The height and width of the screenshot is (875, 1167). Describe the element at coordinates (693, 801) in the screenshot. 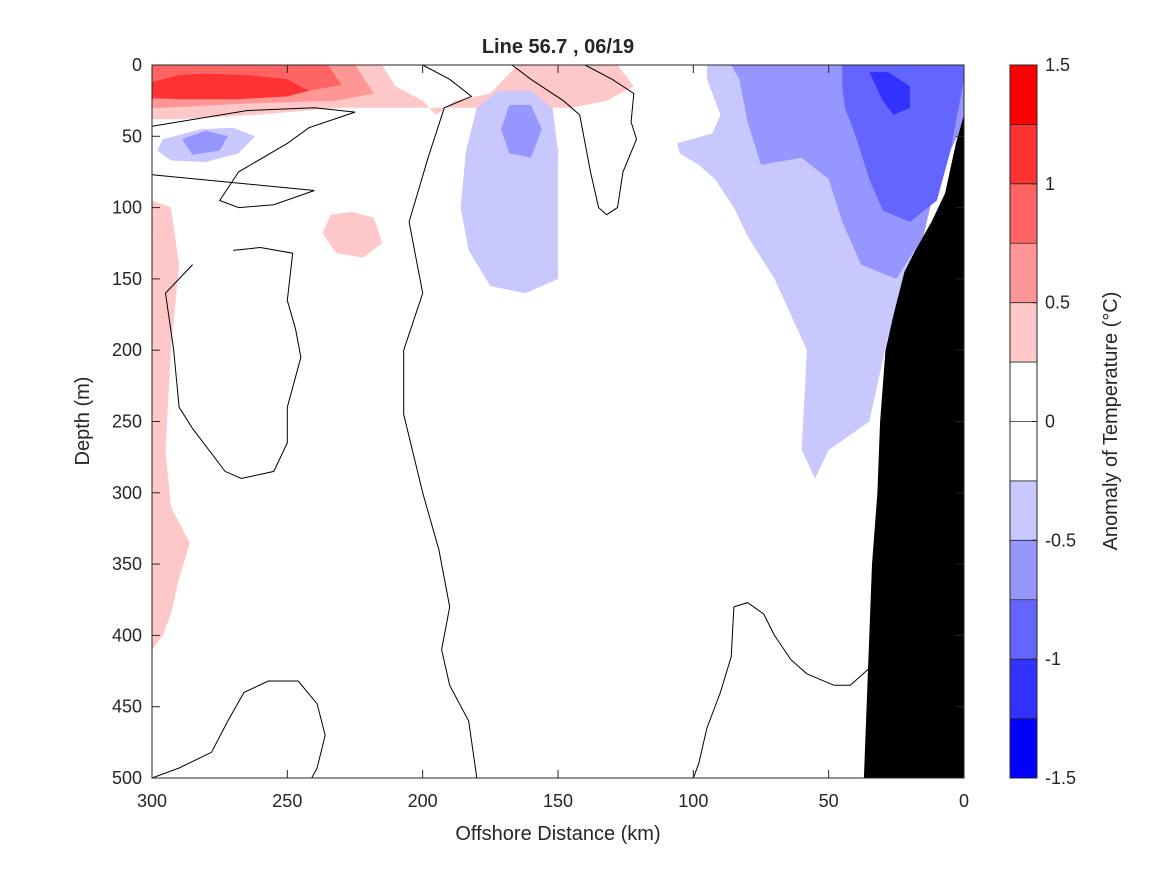

I see `x-tick-label: 100` at that location.